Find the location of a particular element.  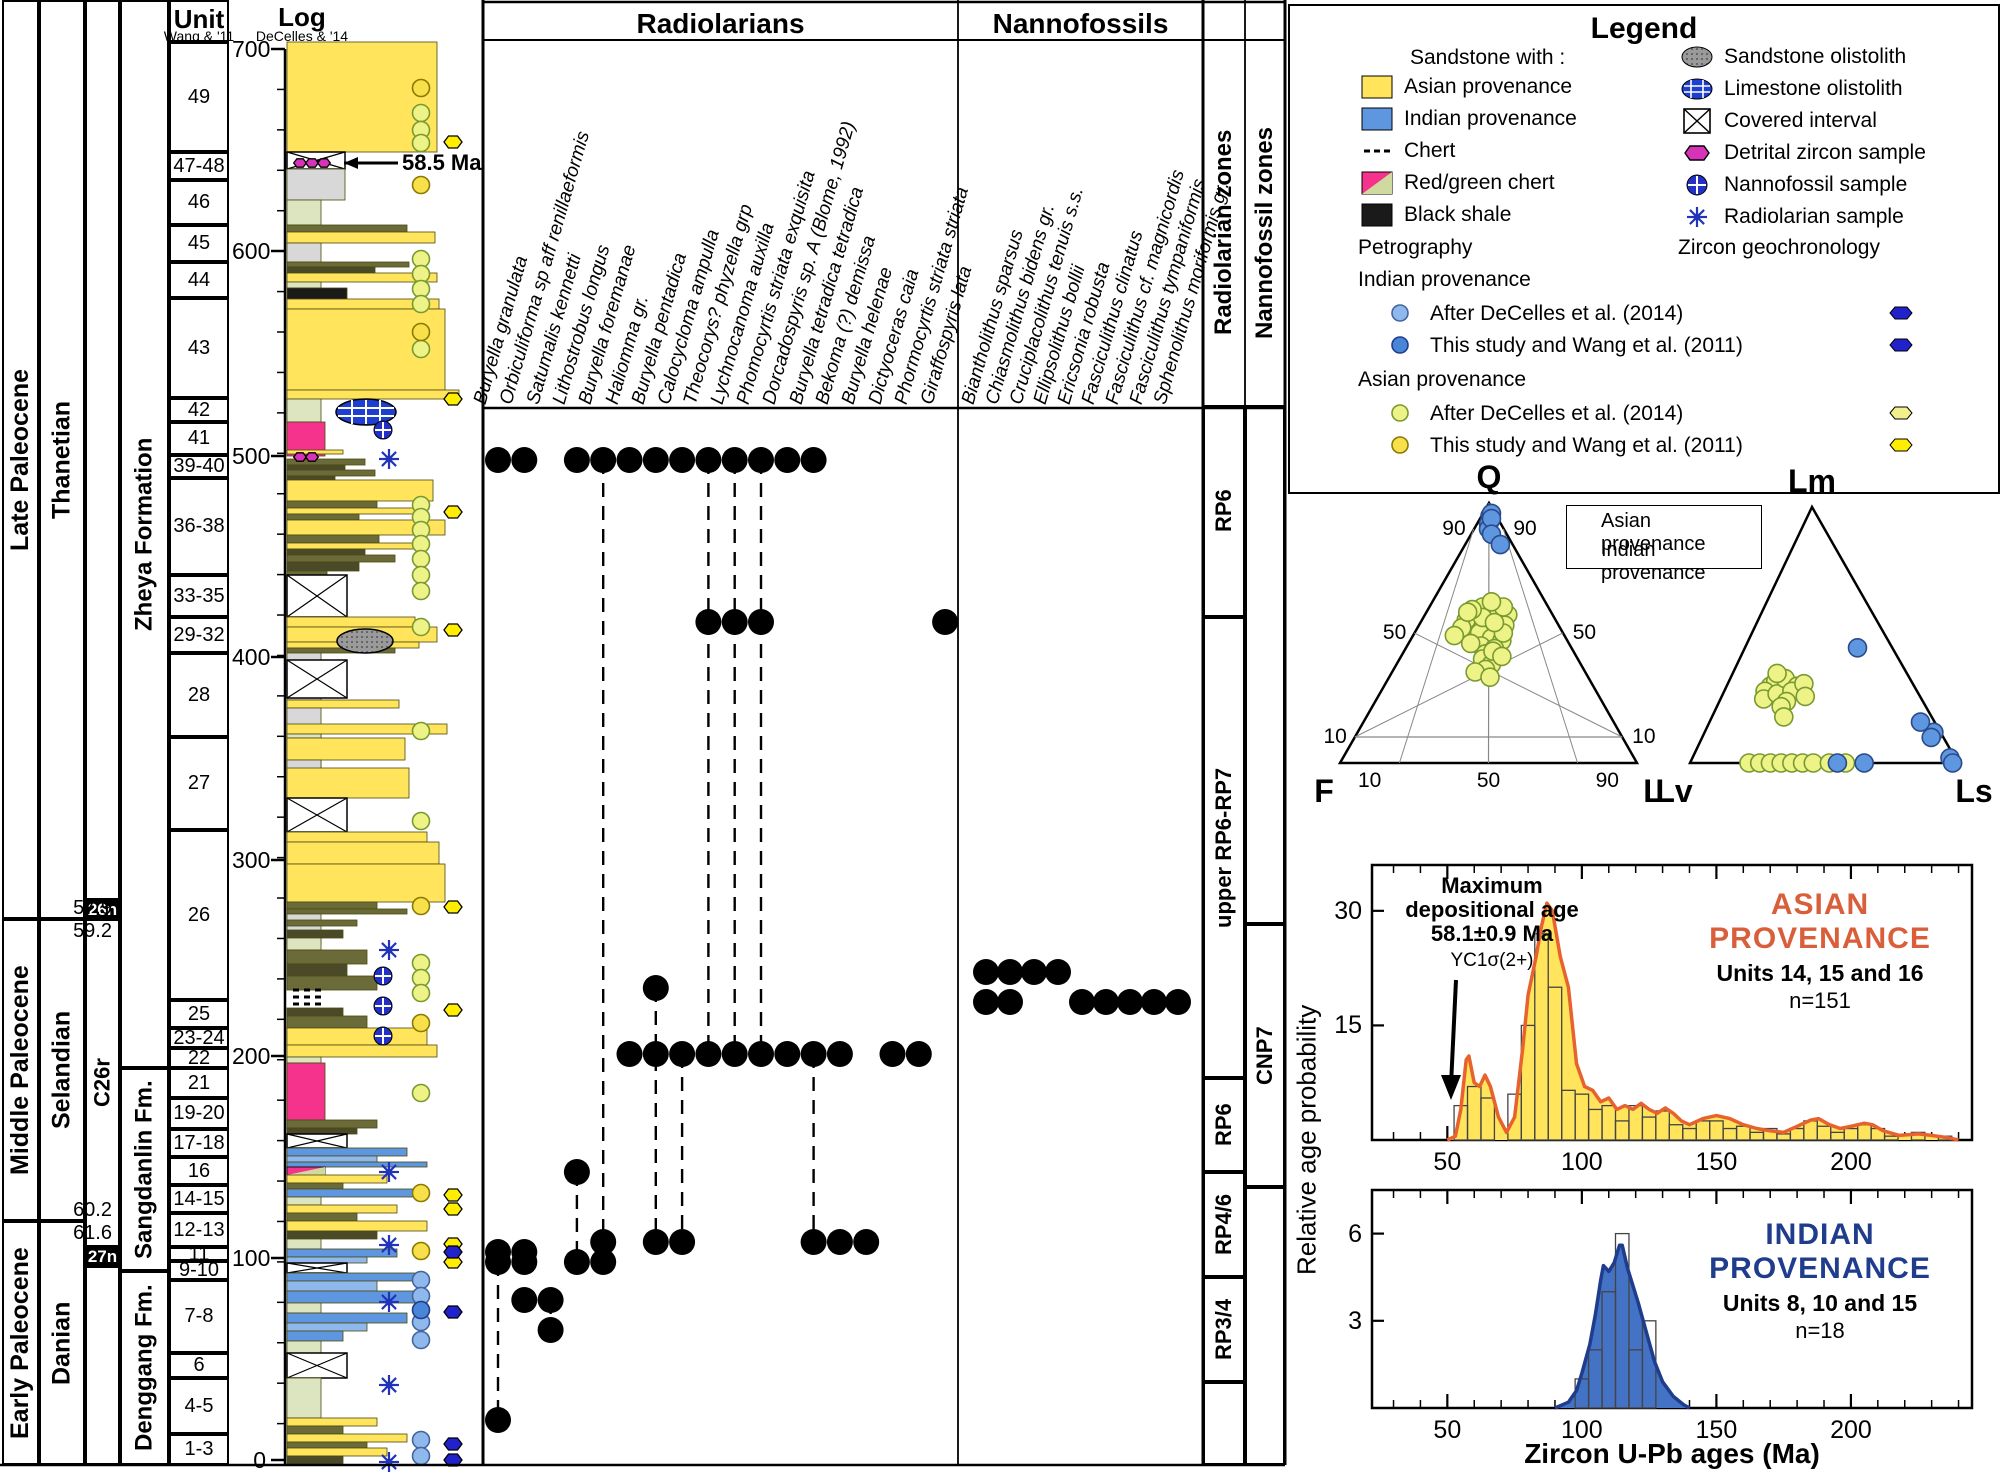

x-tick-label: 100 is located at coordinates (1582, 1430).